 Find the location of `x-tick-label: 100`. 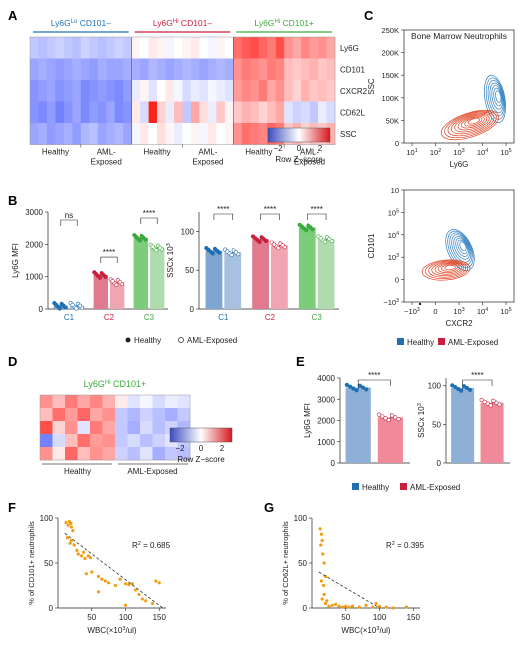

x-tick-label: 100 is located at coordinates (380, 617).